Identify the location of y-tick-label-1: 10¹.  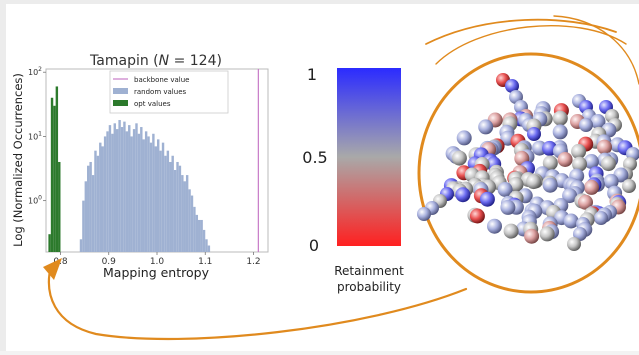
(35, 135).